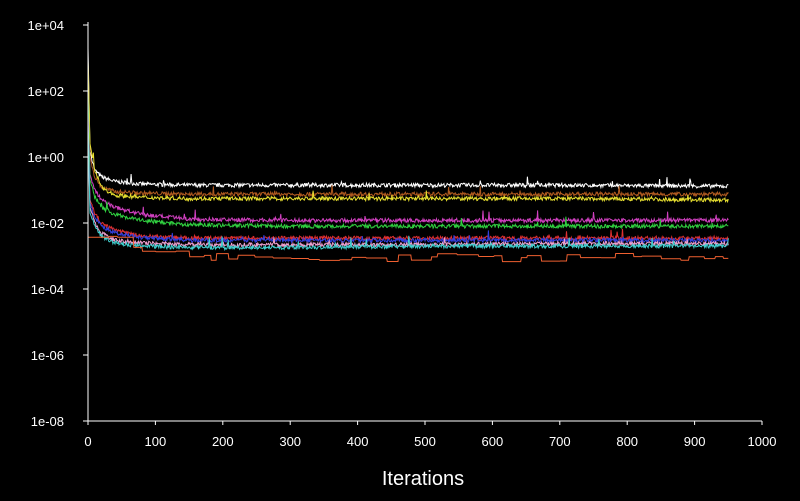 The height and width of the screenshot is (501, 800). What do you see at coordinates (87, 441) in the screenshot?
I see `x-tick-label: 0` at bounding box center [87, 441].